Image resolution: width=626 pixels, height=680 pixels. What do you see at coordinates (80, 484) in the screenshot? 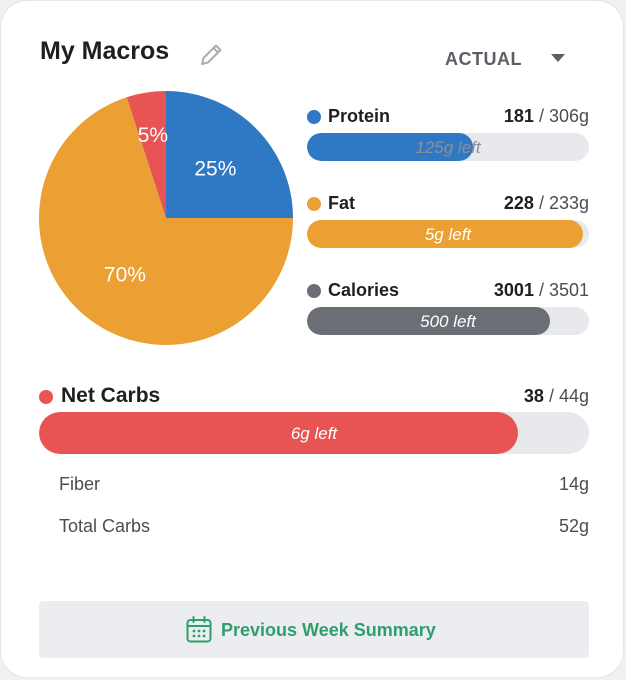
I see `fiber-label: Fiber` at bounding box center [80, 484].